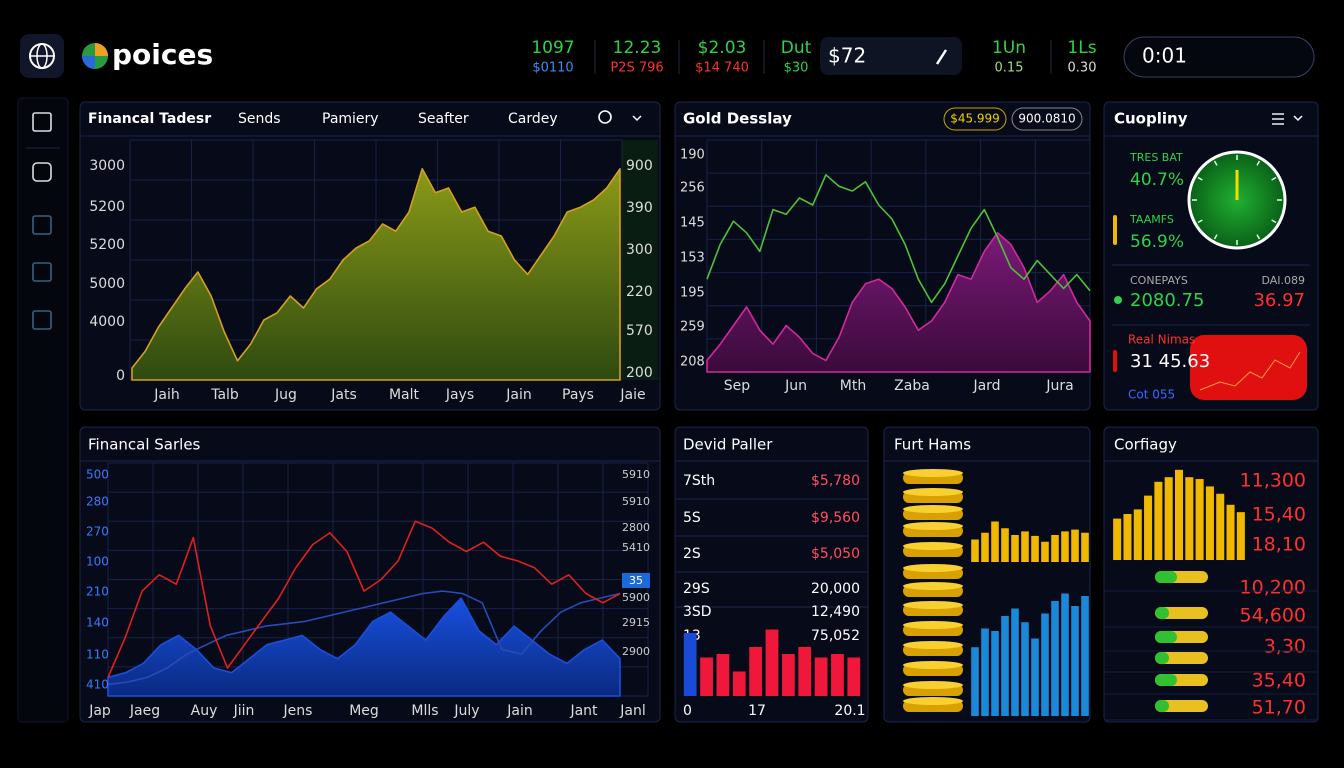 The height and width of the screenshot is (768, 1344). I want to click on row-value: $5,780, so click(835, 481).